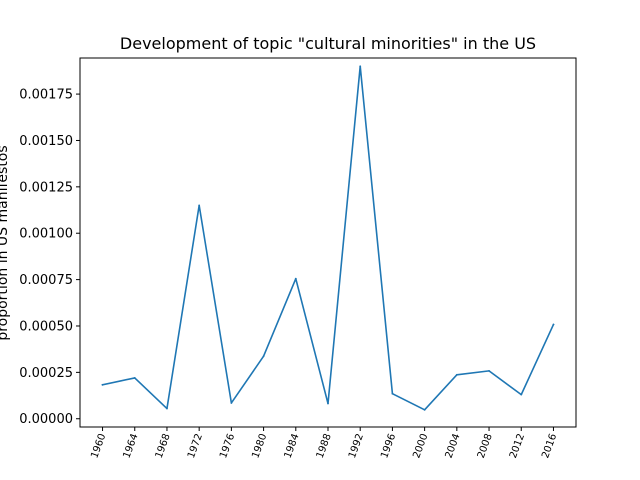 Image resolution: width=640 pixels, height=480 pixels. I want to click on y-tick-label: 0.00075, so click(46, 280).